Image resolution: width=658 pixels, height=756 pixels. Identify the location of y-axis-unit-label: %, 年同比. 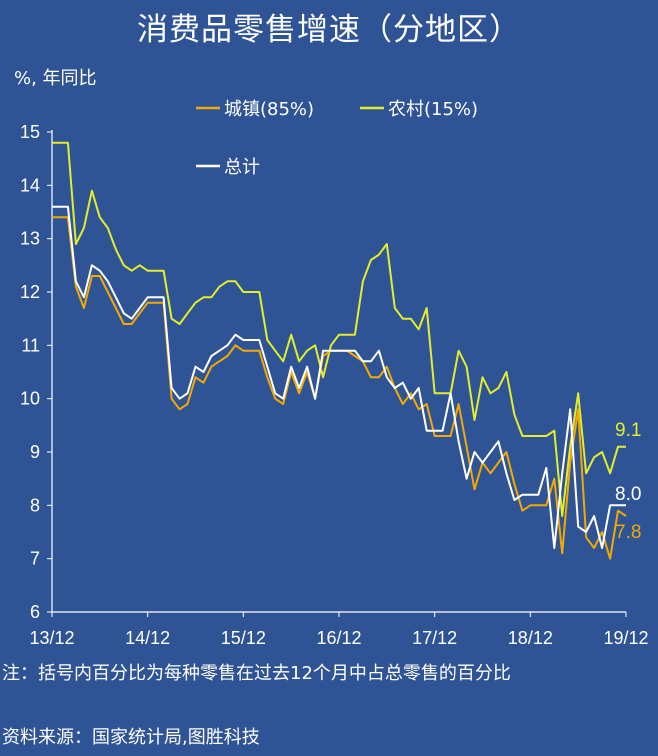
(55, 78).